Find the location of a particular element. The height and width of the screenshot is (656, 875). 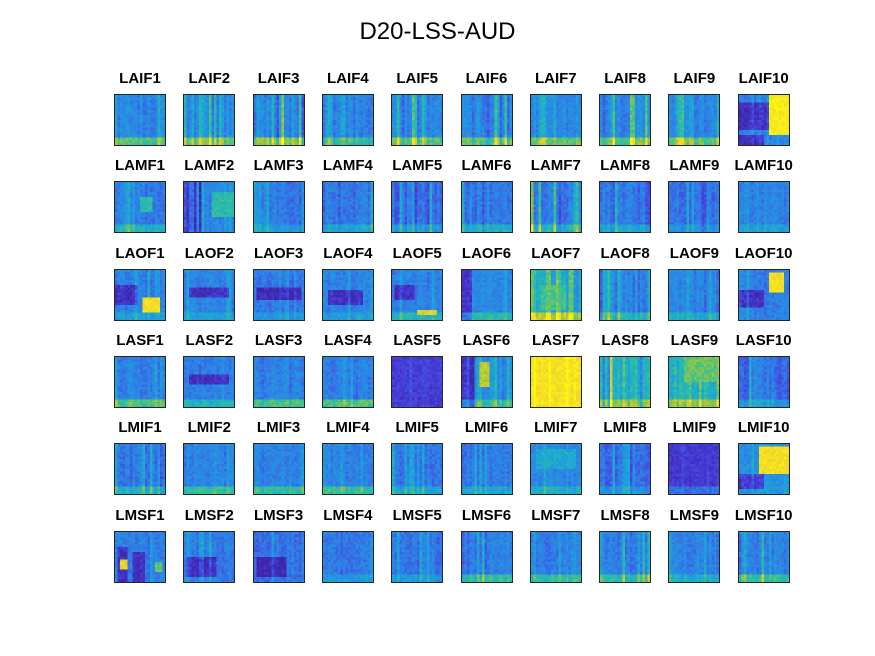

panel-title-lmsf4: LMSF4 is located at coordinates (348, 515).